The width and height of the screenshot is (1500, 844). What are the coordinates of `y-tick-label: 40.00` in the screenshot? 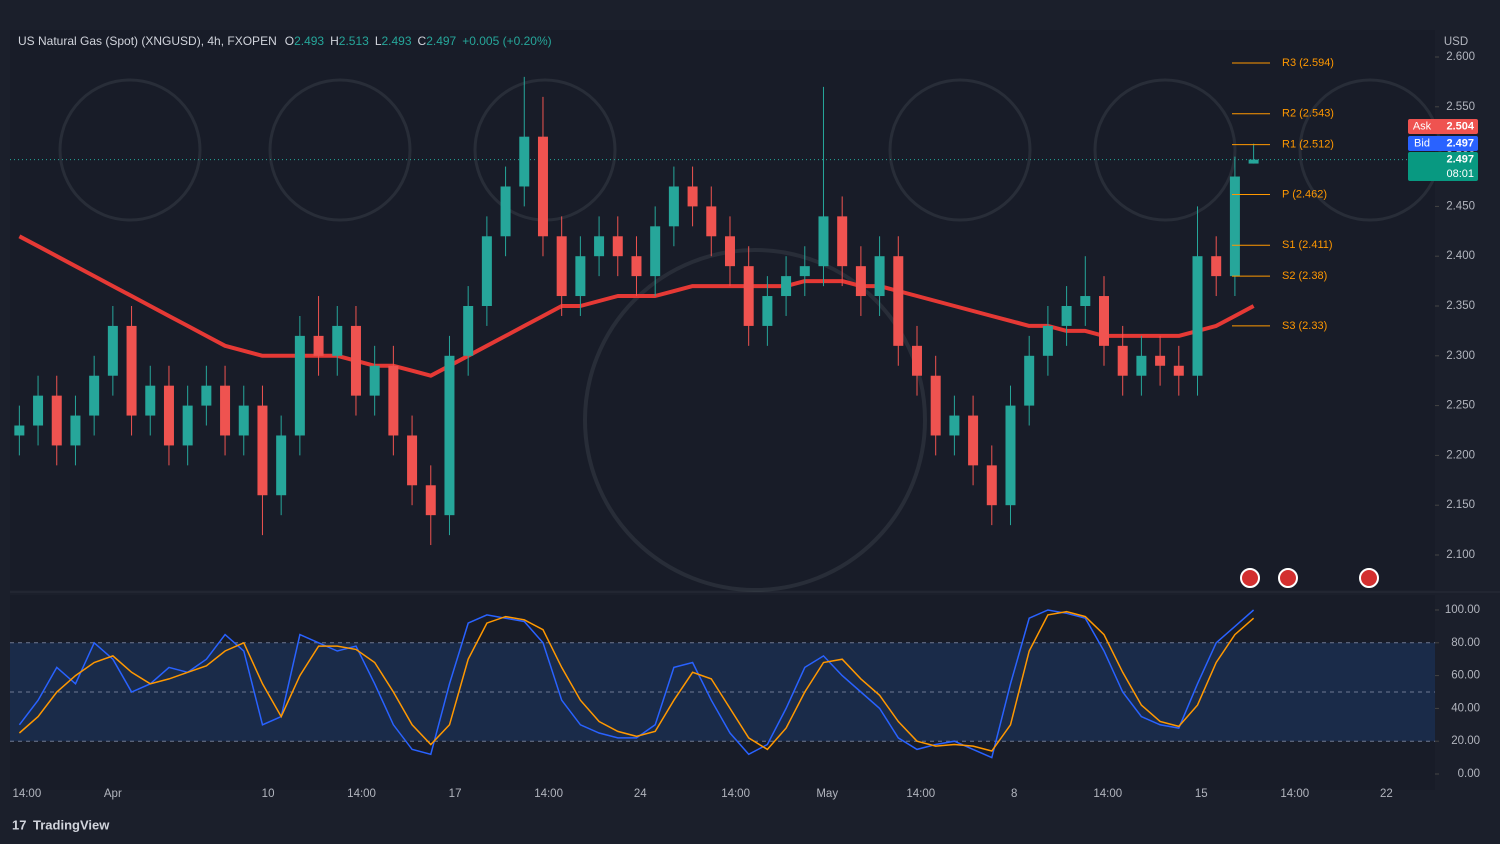 It's located at (1465, 708).